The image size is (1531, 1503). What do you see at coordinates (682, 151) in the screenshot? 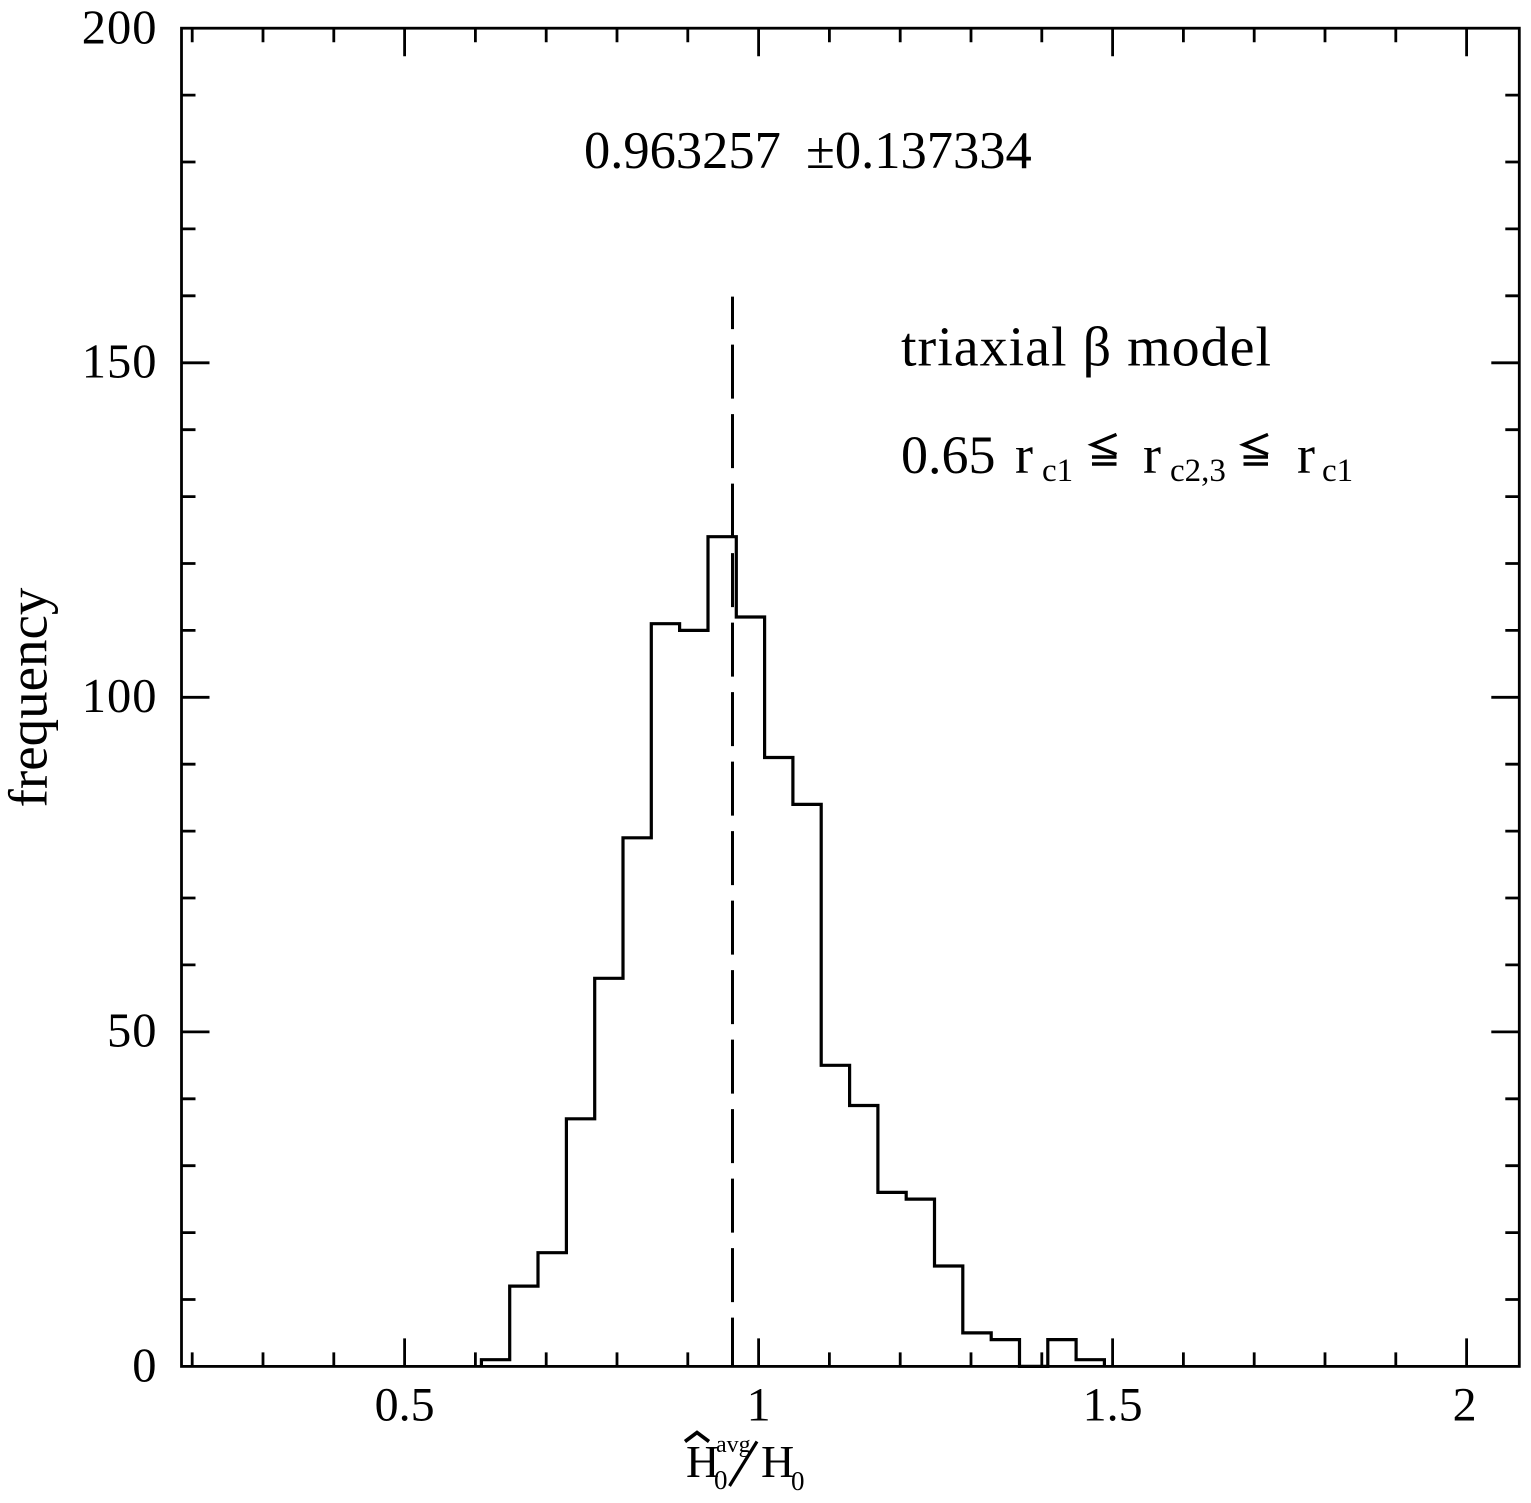
I see `svg-text: 0.963257` at bounding box center [682, 151].